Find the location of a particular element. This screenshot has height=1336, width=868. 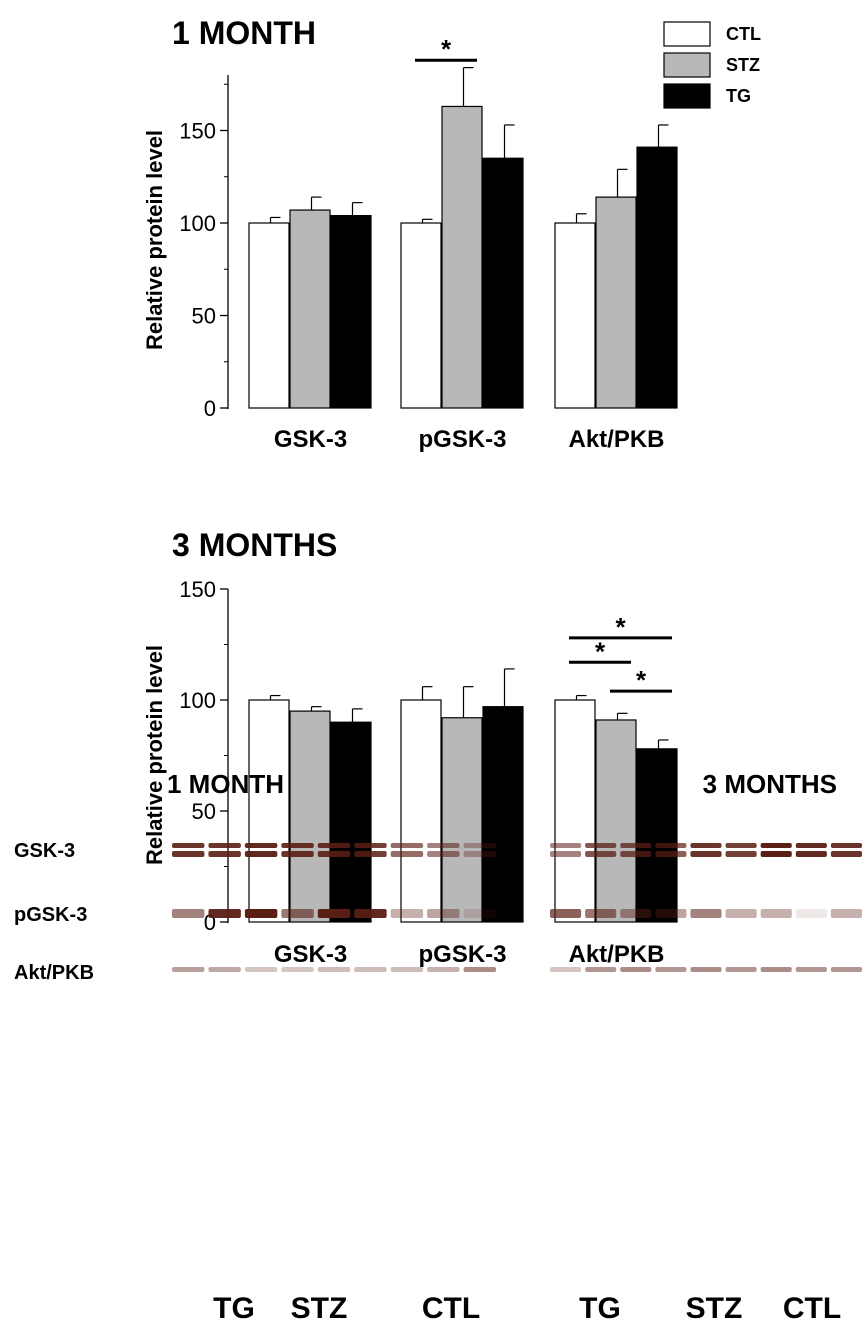

bar-ctl-pgsk3 is located at coordinates (421, 315).